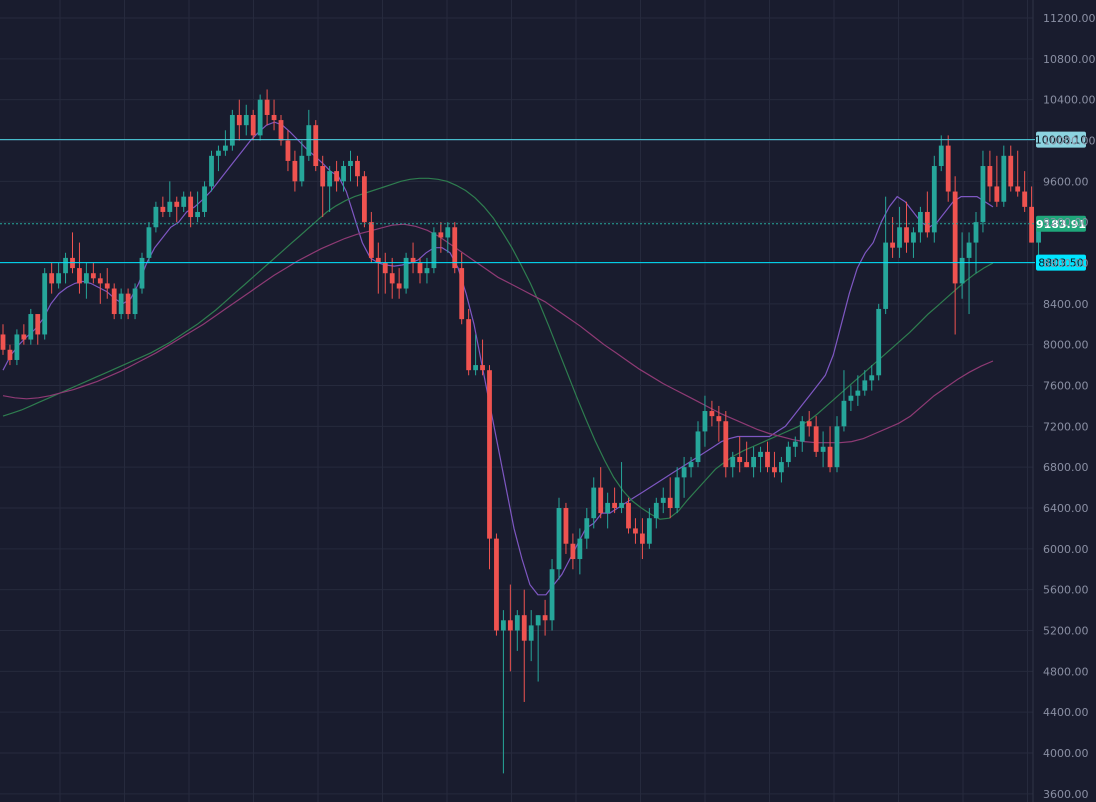 This screenshot has height=802, width=1096. What do you see at coordinates (1066, 590) in the screenshot?
I see `price-tick-label: 5600.00` at bounding box center [1066, 590].